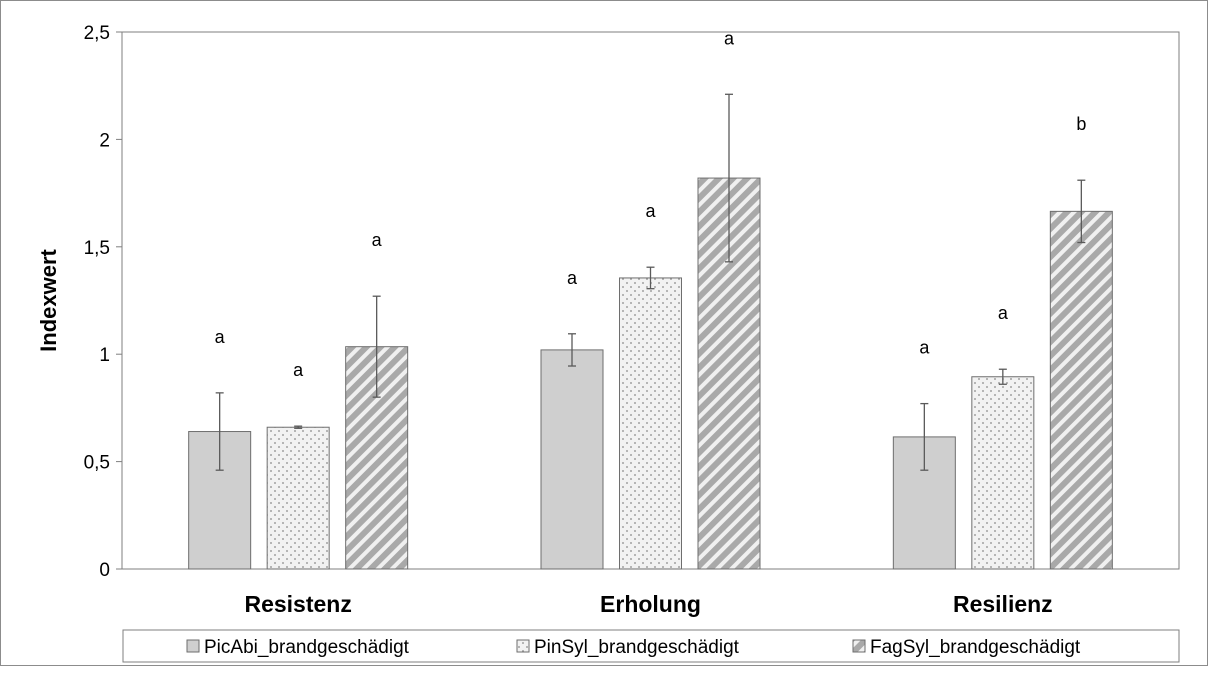 This screenshot has width=1214, height=673. Describe the element at coordinates (297, 604) in the screenshot. I see `category-label: Resistenz` at that location.